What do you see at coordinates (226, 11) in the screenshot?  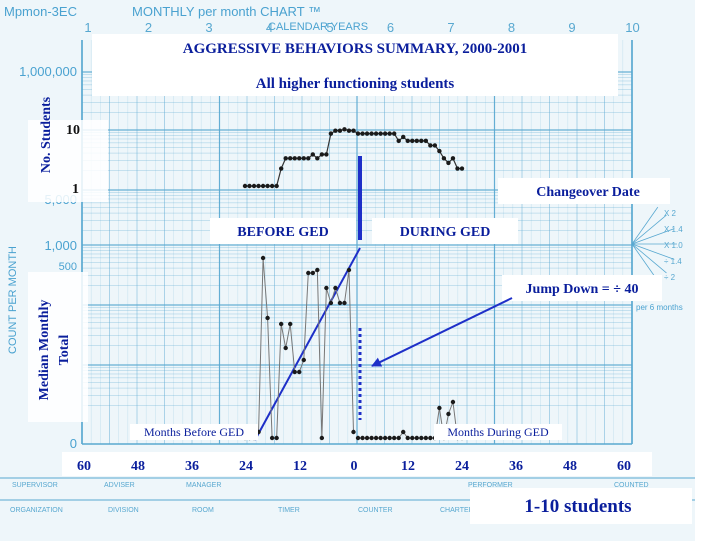 I see `chart-name-label: MONTHLY per month CHART ™` at bounding box center [226, 11].